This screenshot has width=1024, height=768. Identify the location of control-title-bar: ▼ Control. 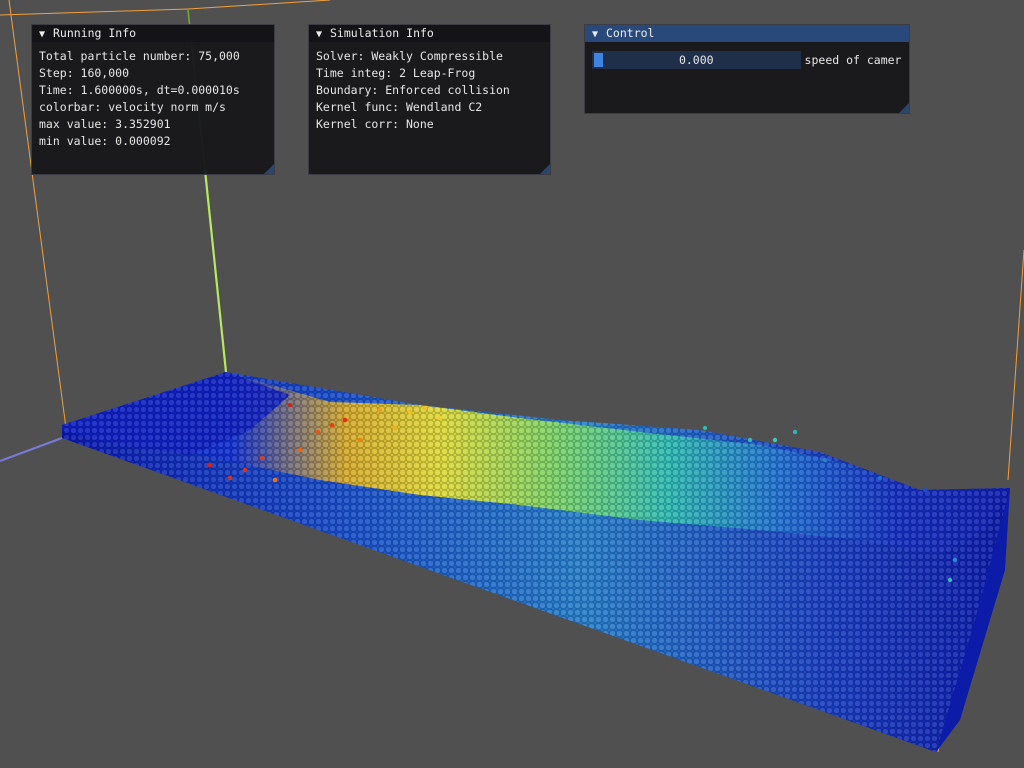
(747, 33).